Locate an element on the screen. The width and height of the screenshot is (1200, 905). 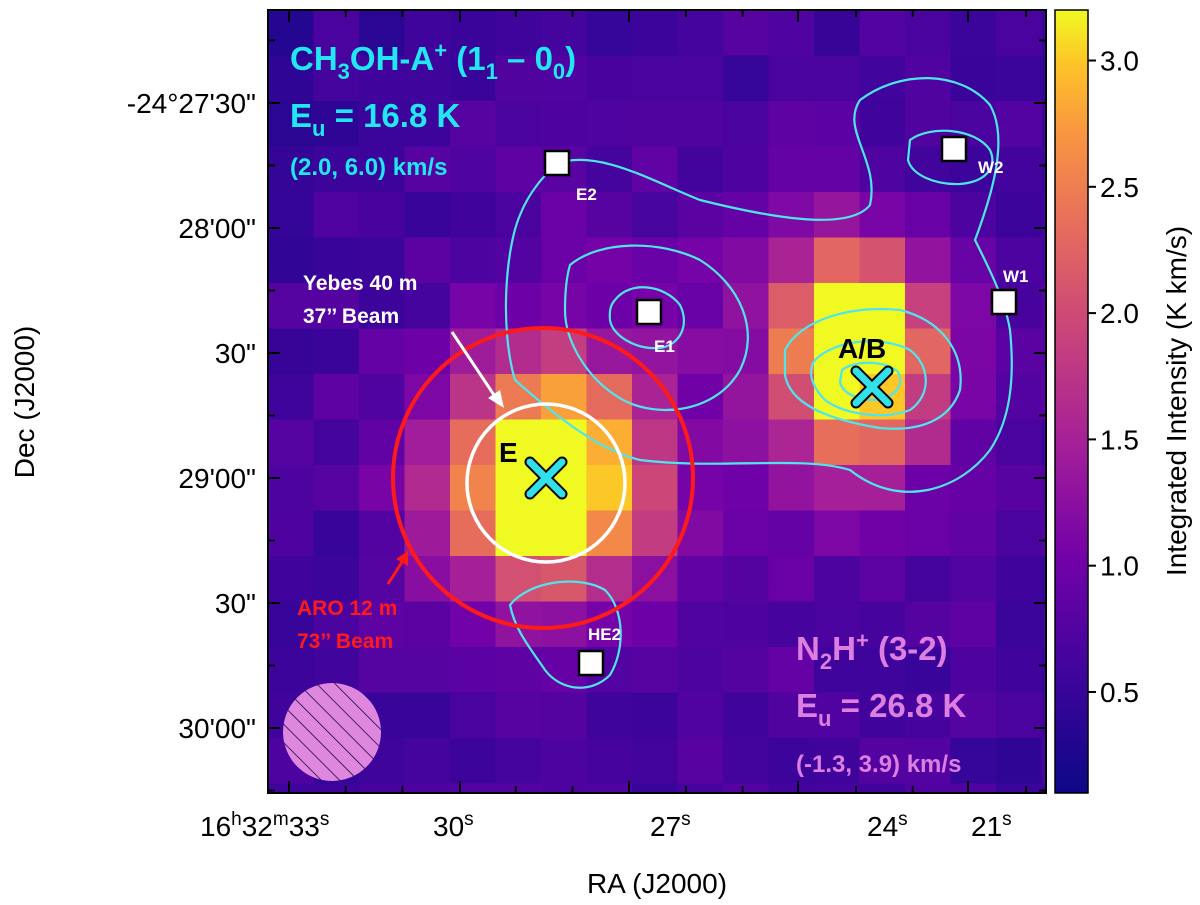
y-tick-label: 30" is located at coordinates (235, 353).